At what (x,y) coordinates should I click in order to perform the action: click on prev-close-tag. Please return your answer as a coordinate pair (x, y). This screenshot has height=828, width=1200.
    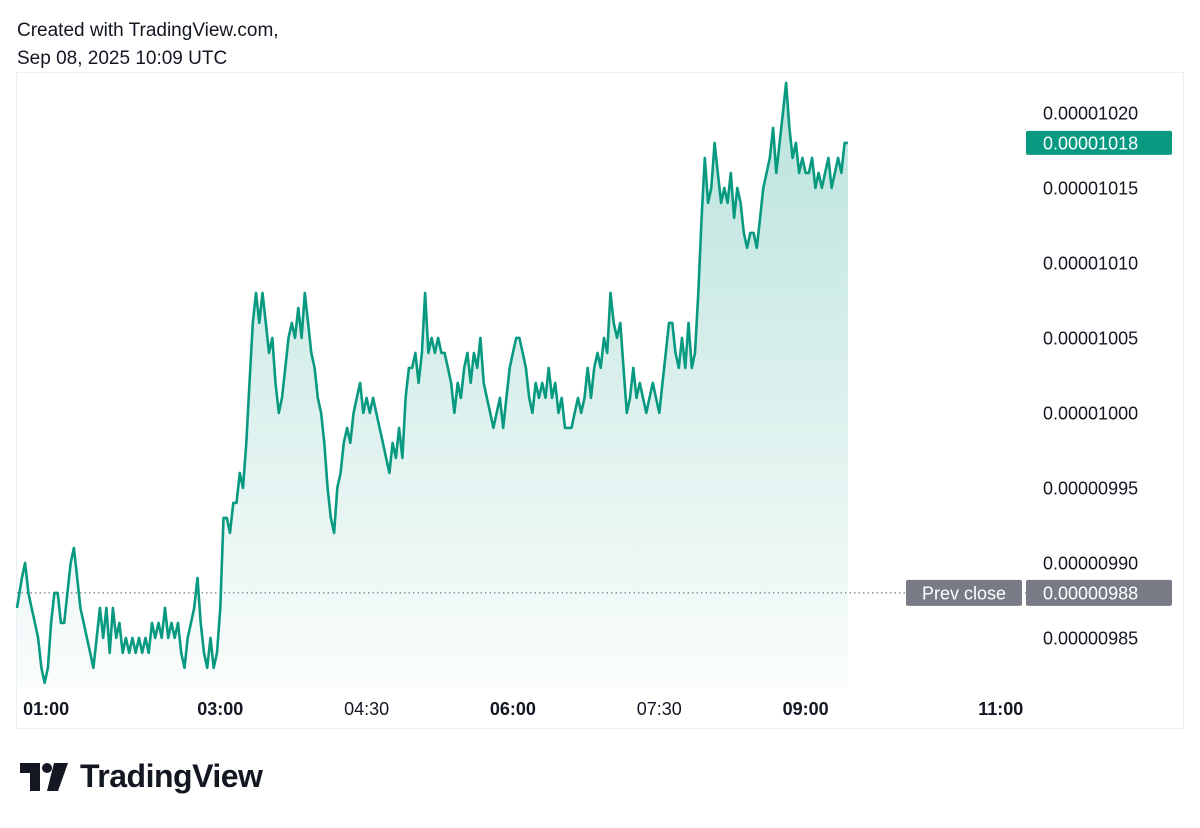
    Looking at the image, I should click on (964, 592).